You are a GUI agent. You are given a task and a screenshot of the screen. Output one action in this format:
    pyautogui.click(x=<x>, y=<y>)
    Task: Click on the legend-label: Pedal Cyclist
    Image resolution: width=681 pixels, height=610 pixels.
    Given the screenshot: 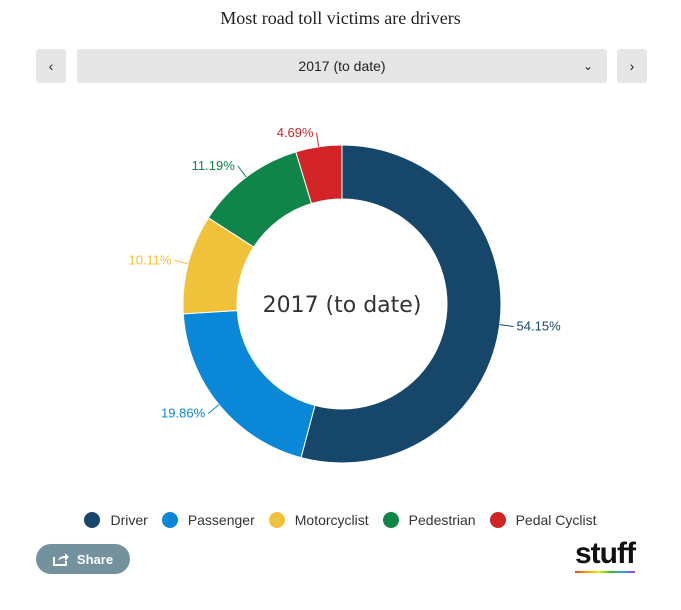 What is the action you would take?
    pyautogui.click(x=556, y=520)
    